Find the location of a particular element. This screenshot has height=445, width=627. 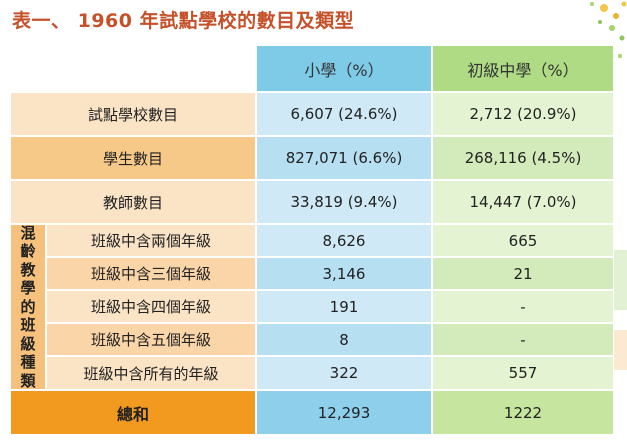

group-label-mixed-age: 混 齡 教 學 的 班 級 種 類 is located at coordinates (28, 306).